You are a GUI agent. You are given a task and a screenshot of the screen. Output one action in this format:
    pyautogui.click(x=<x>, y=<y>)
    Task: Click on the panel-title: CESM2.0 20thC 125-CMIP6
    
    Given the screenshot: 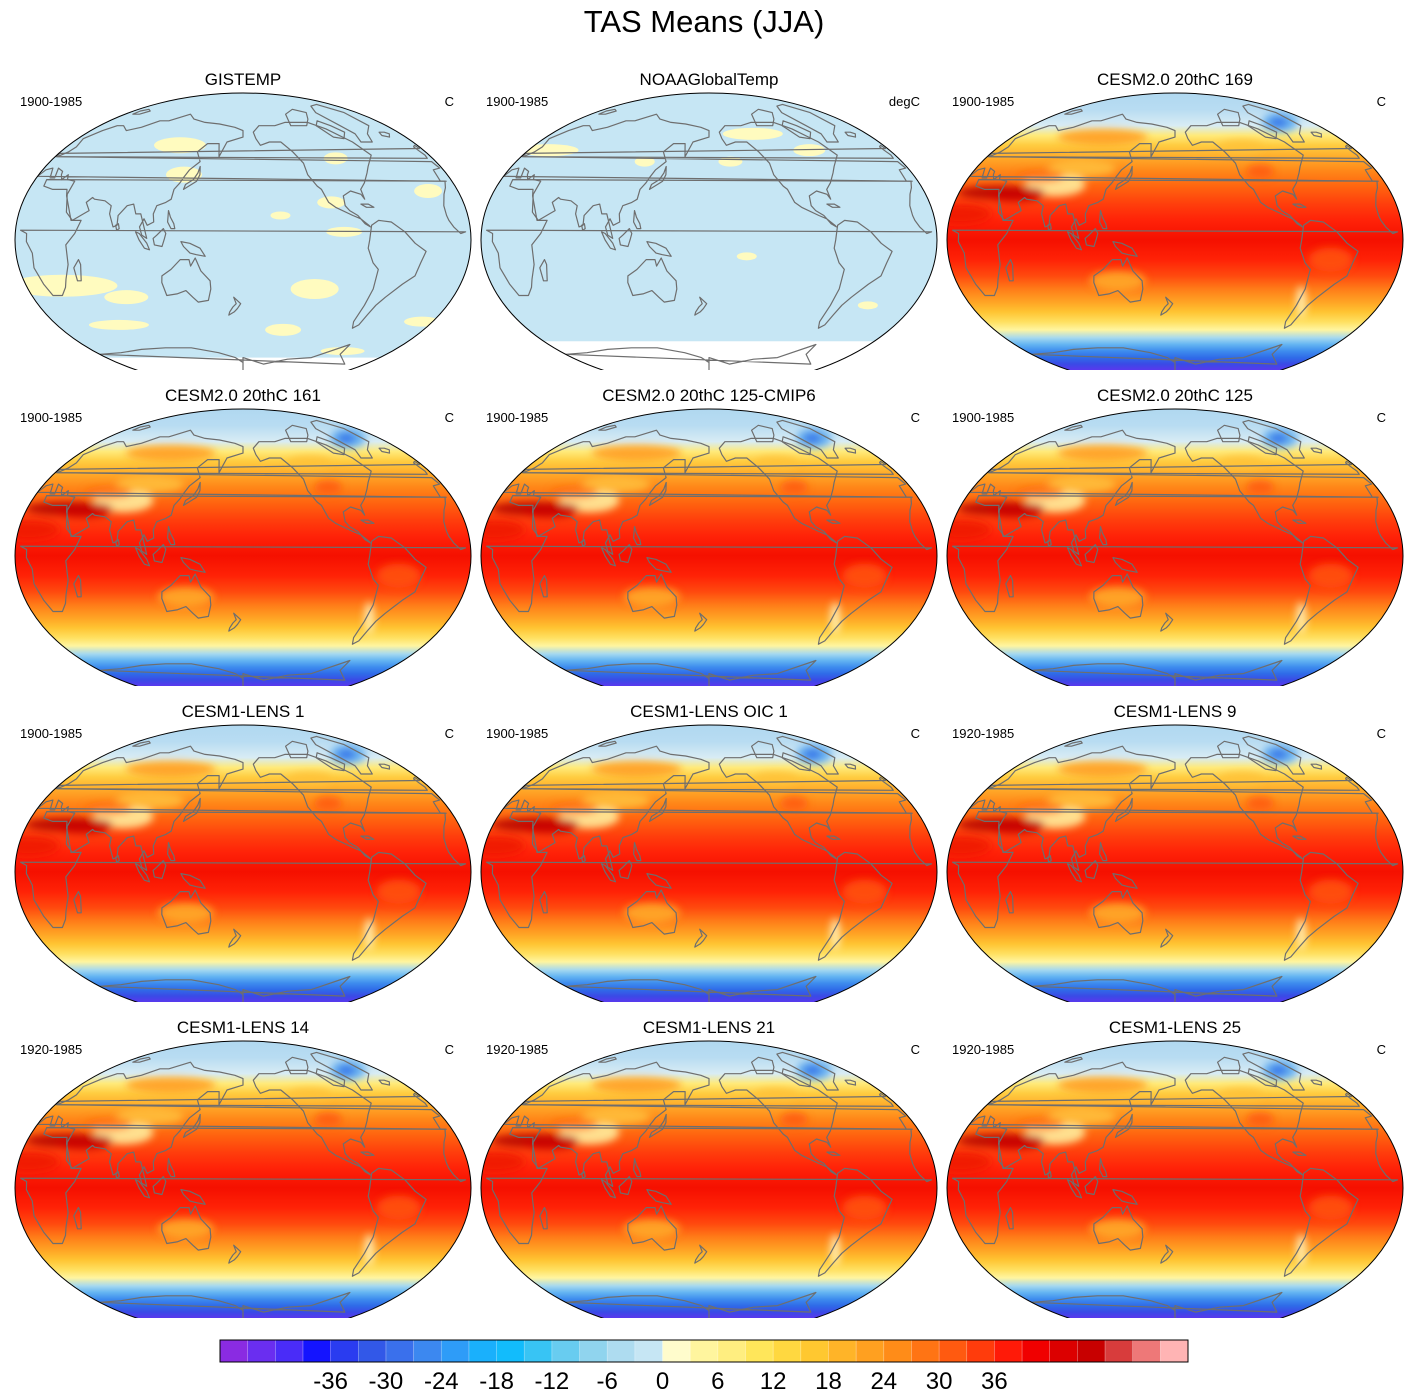 What is the action you would take?
    pyautogui.click(x=709, y=395)
    